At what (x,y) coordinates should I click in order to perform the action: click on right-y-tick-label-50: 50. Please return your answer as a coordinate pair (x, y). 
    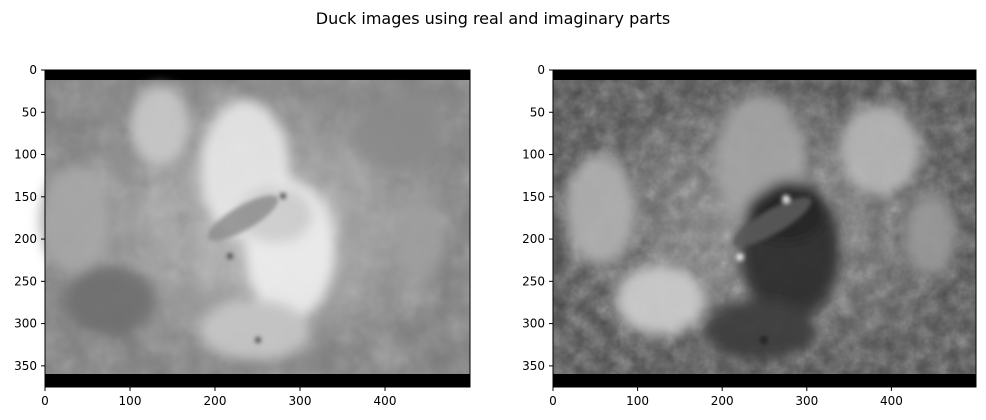
    Looking at the image, I should click on (537, 112).